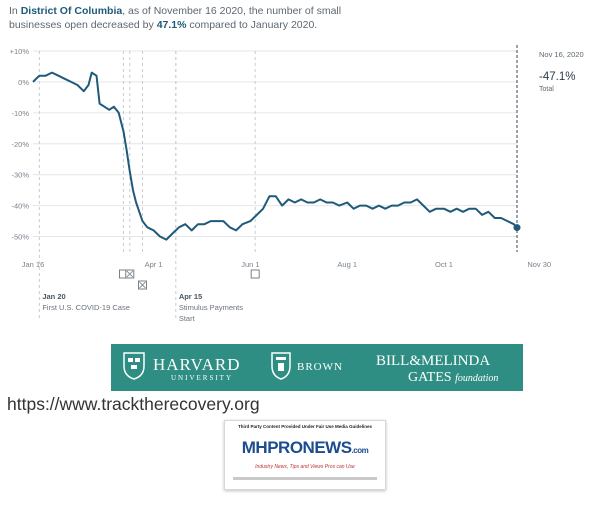 The width and height of the screenshot is (590, 507). Describe the element at coordinates (130, 274) in the screenshot. I see `closure-cross-icon` at that location.